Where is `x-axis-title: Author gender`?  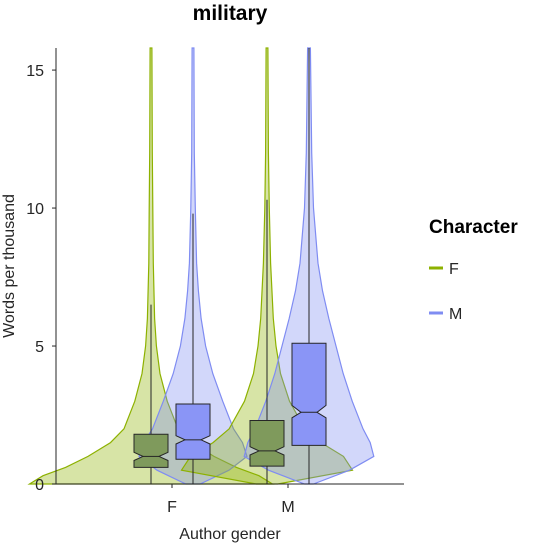 x-axis-title: Author gender is located at coordinates (230, 534).